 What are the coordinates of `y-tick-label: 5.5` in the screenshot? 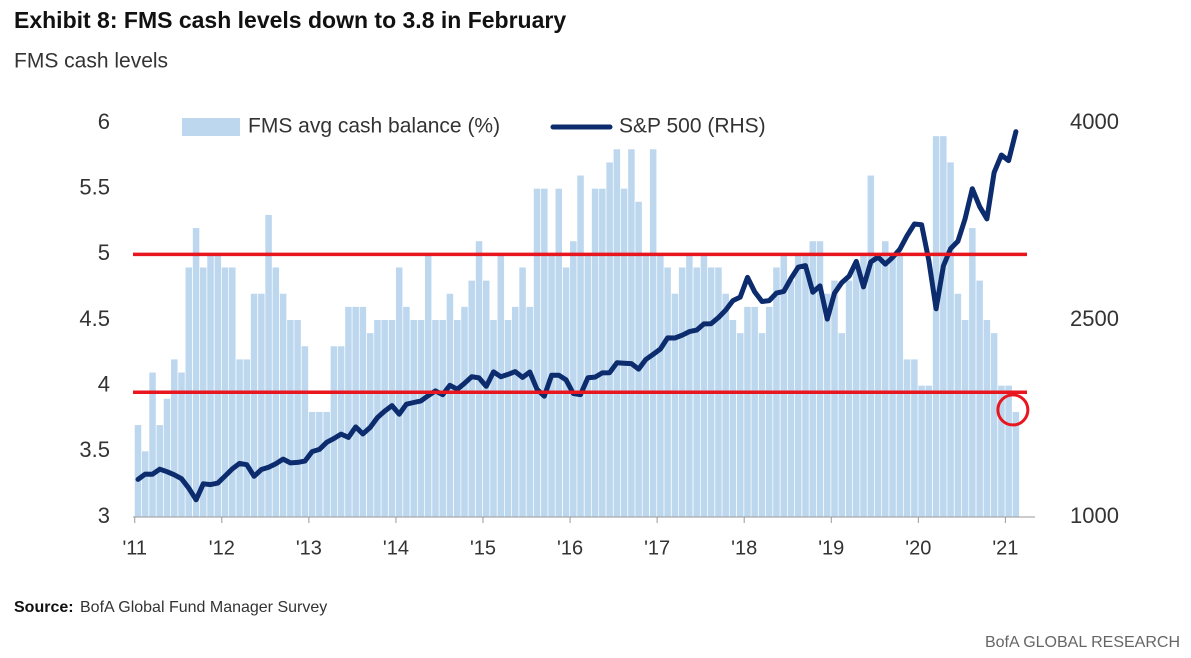 It's located at (94, 186).